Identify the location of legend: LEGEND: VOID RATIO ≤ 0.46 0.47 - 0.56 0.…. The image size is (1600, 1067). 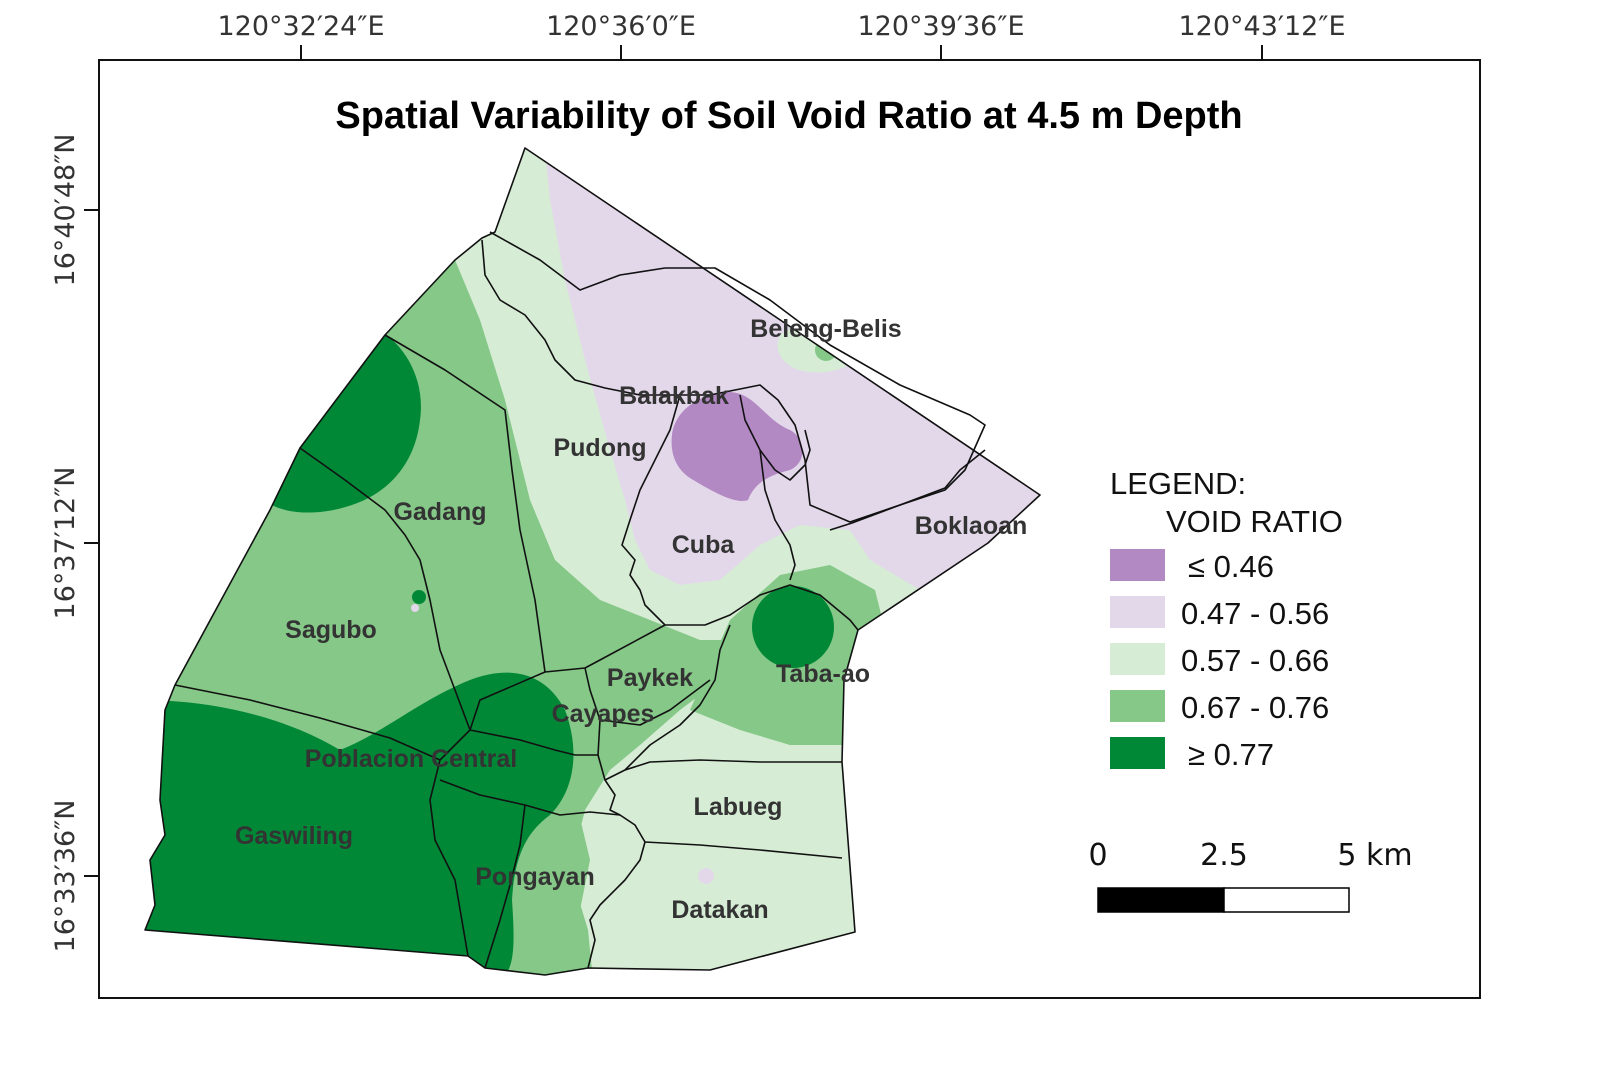
(1226, 619).